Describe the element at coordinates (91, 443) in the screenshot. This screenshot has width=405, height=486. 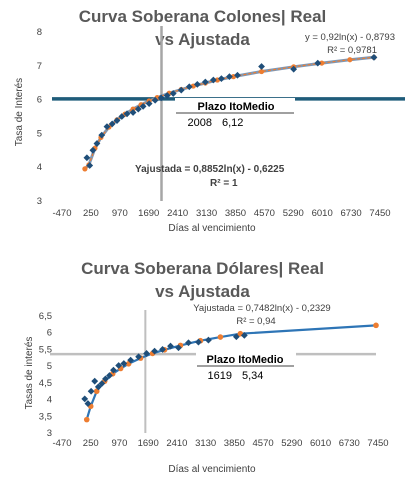
I see `x-tick-label: 250` at that location.